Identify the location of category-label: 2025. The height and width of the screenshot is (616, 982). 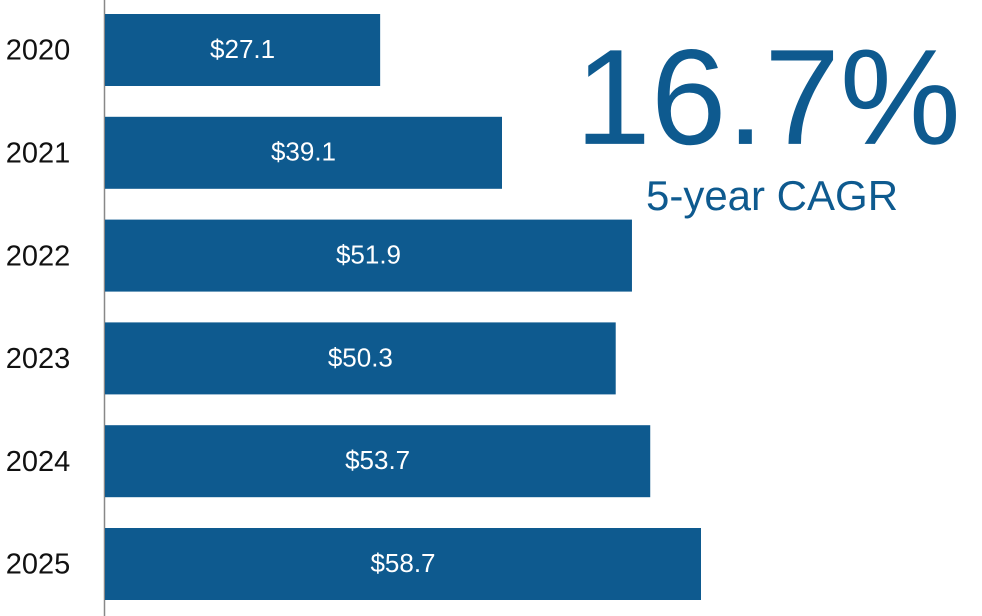
(38, 565).